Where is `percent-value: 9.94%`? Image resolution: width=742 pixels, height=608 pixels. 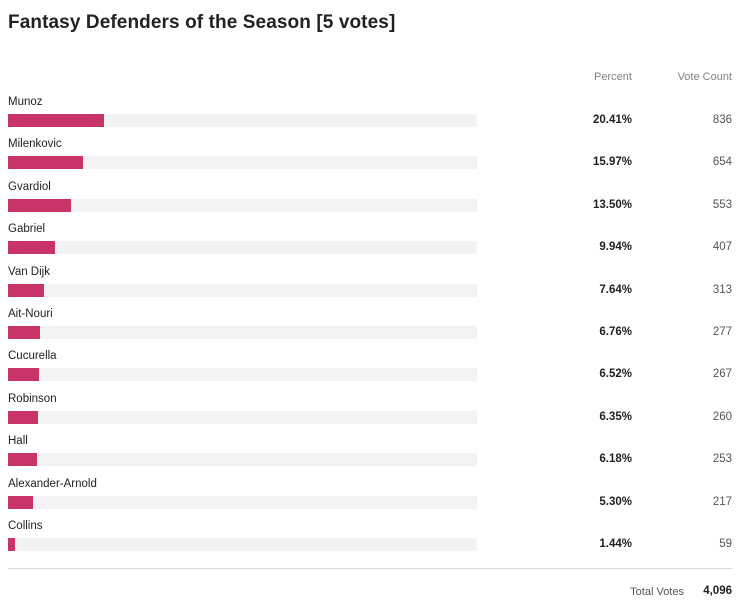
percent-value: 9.94% is located at coordinates (615, 247).